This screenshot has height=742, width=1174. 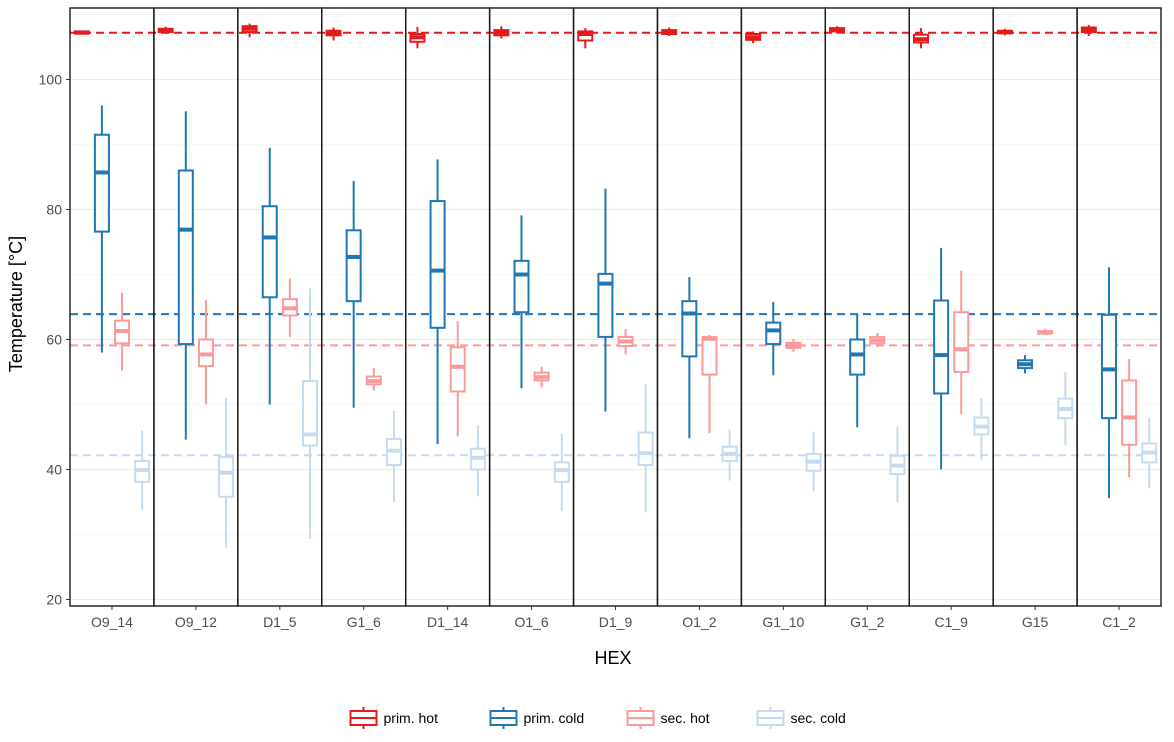 I want to click on x-tick-label: D1_14, so click(x=447, y=622).